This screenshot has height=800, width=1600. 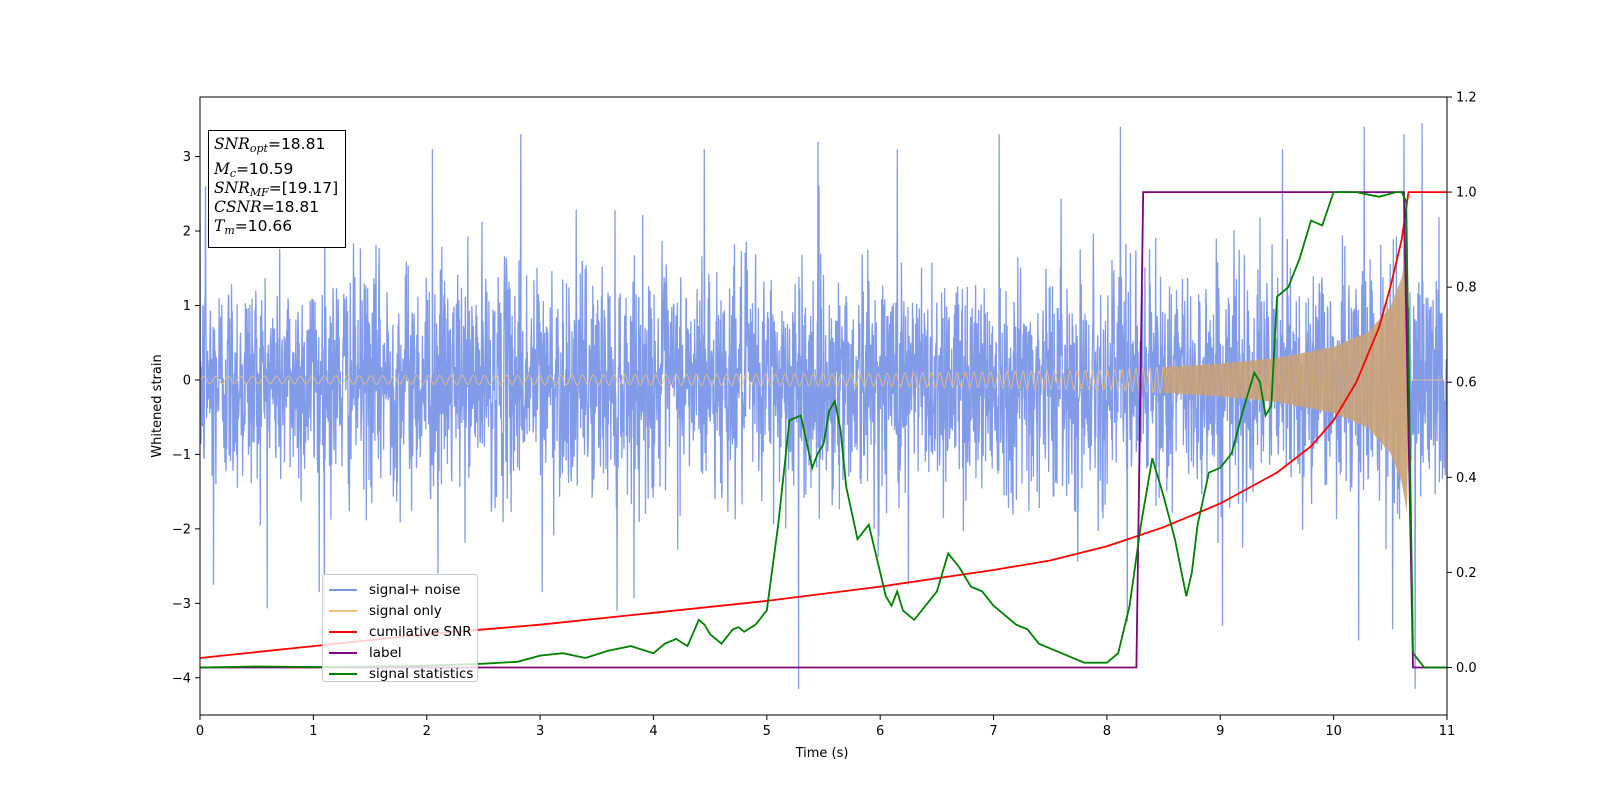 I want to click on y-left-tick-label: 0, so click(x=187, y=380).